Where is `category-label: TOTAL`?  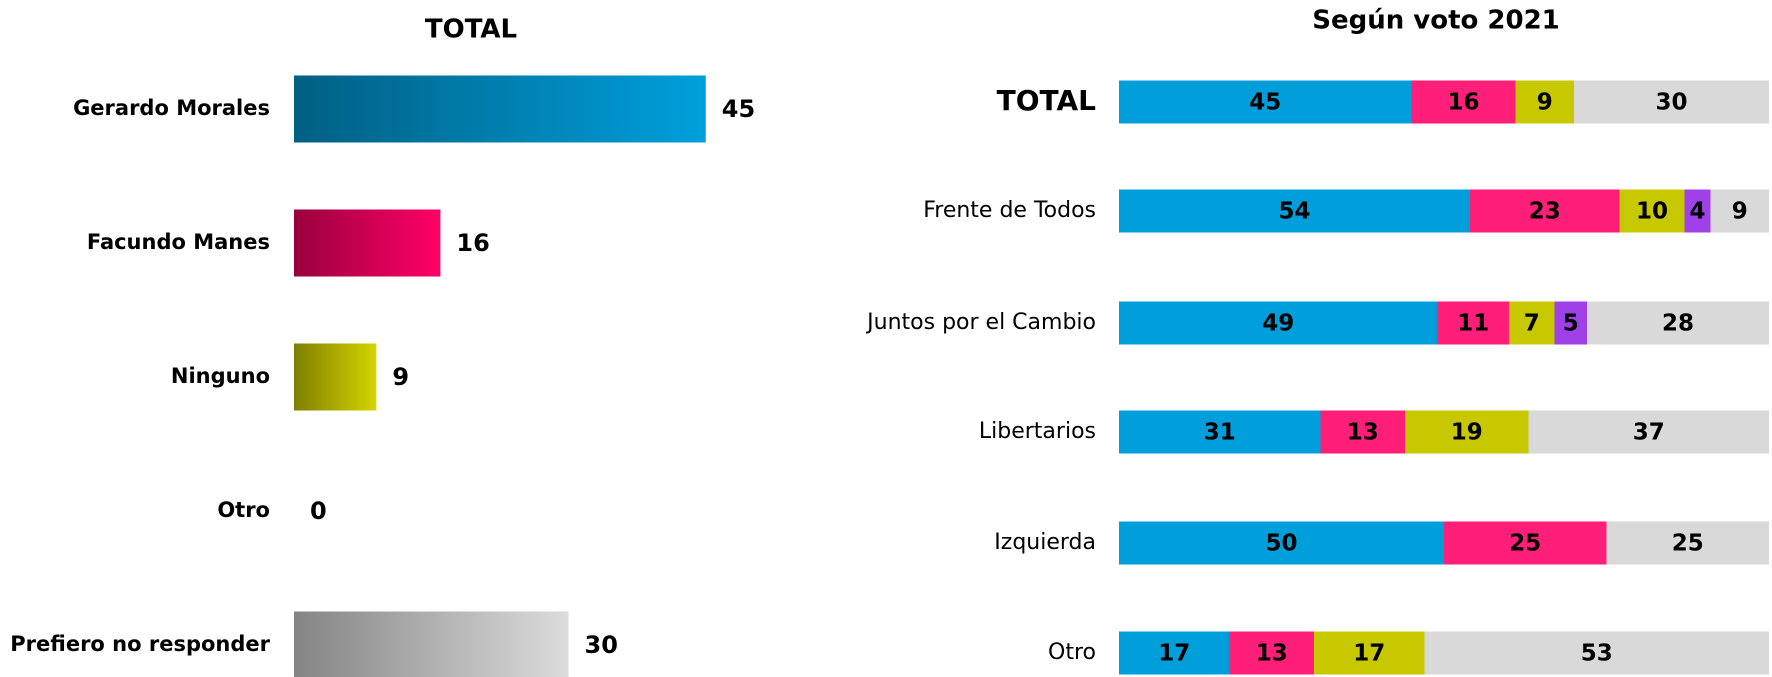
category-label: TOTAL is located at coordinates (1046, 100).